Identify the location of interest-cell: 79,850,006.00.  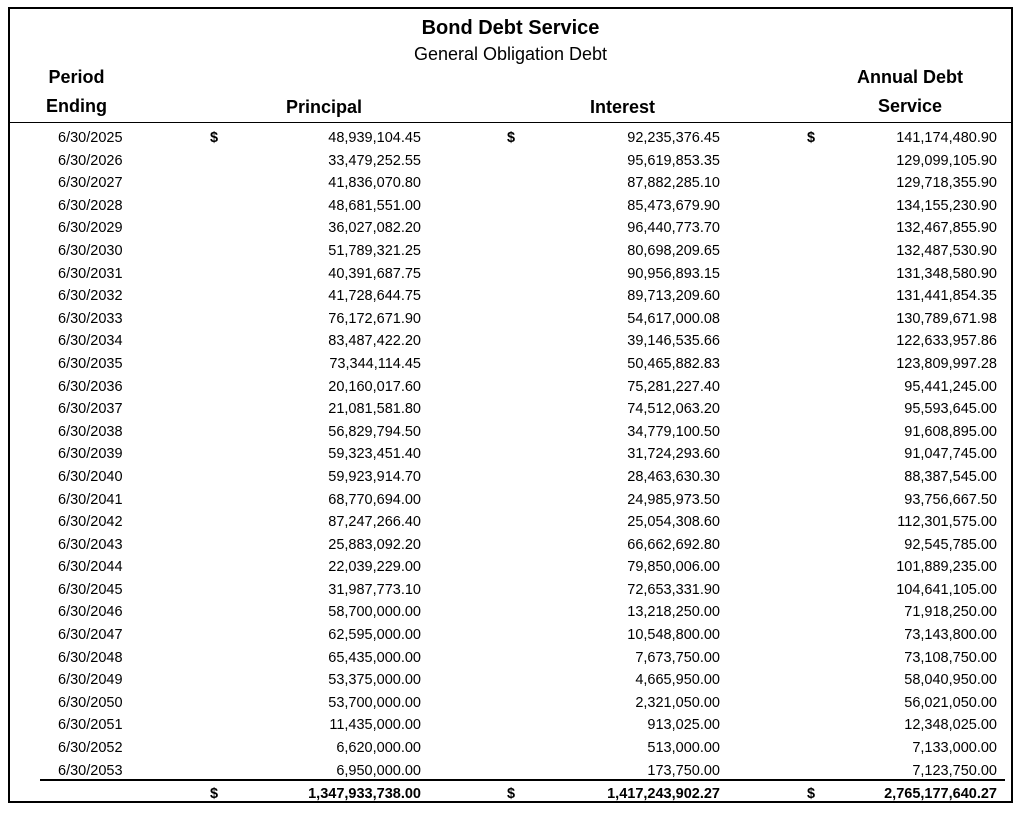
(673, 567).